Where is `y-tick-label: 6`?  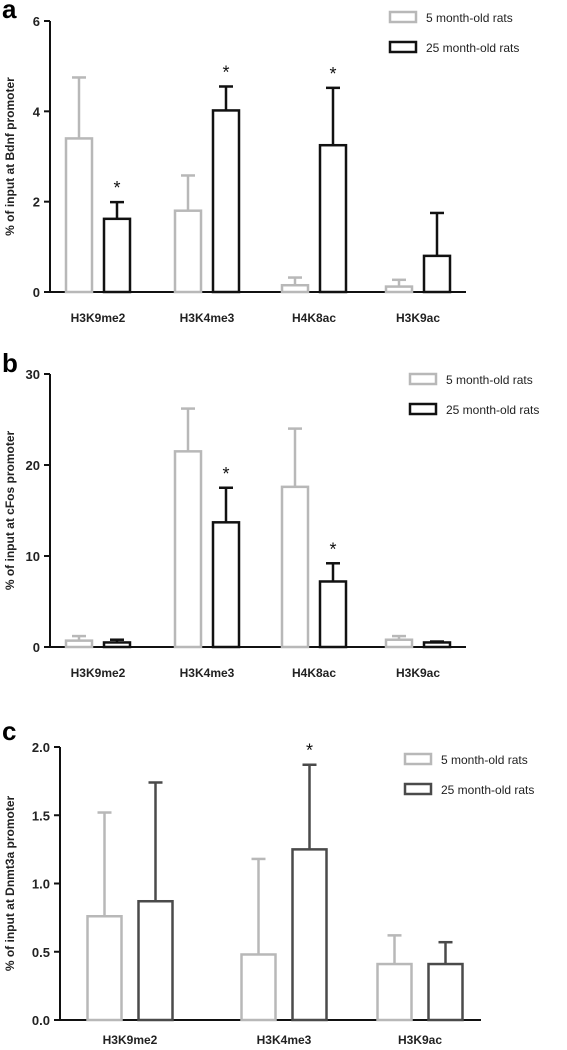
y-tick-label: 6 is located at coordinates (36, 21).